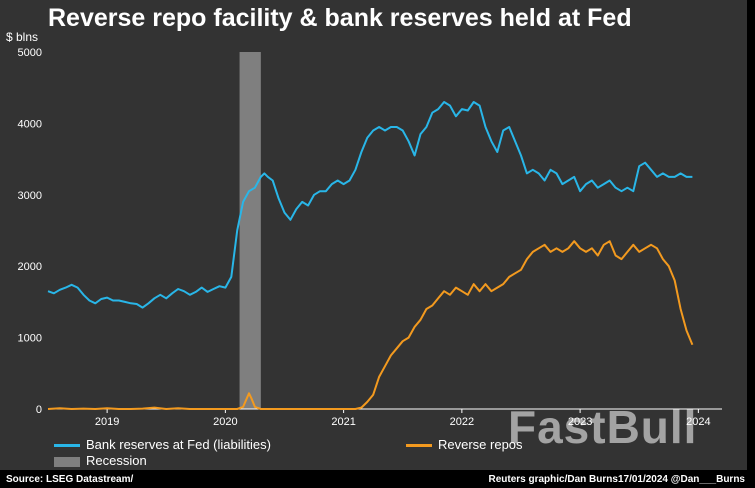 Image resolution: width=755 pixels, height=488 pixels. What do you see at coordinates (178, 444) in the screenshot?
I see `legend-label-reserves: Bank reserves at Fed (liabilities)` at bounding box center [178, 444].